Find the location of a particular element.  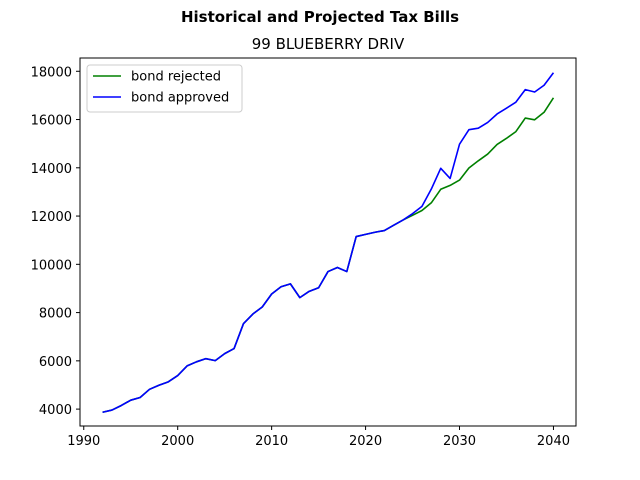

legend: bond rejected bond approved is located at coordinates (164, 88).